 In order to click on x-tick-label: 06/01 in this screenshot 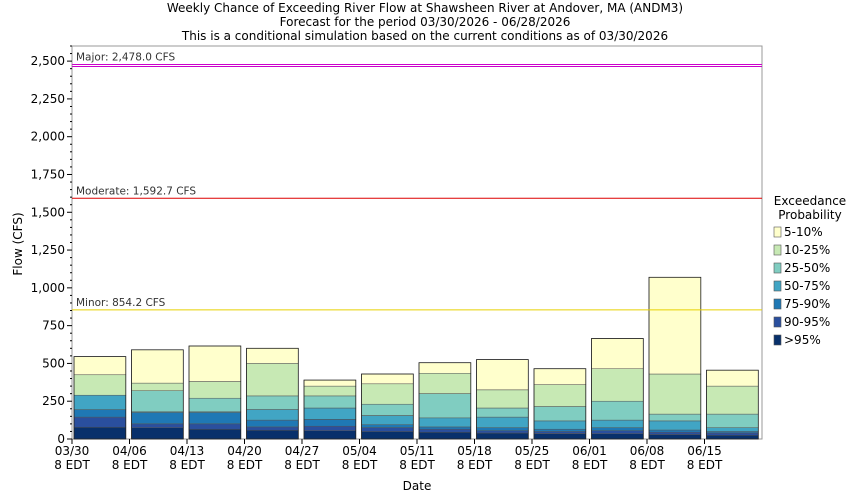, I will do `click(589, 451)`.